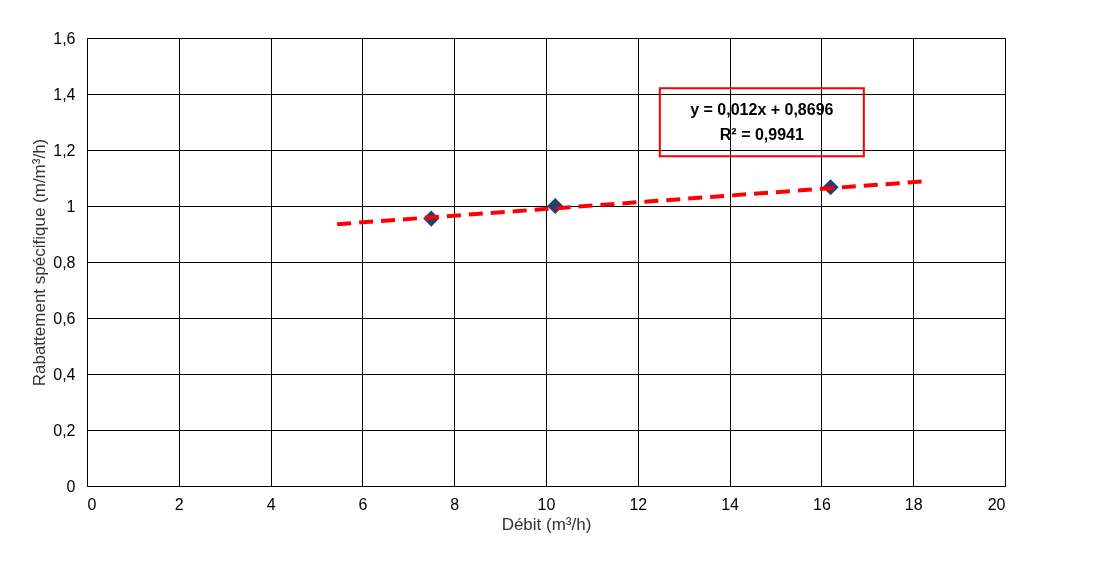 The image size is (1096, 585). What do you see at coordinates (71, 486) in the screenshot?
I see `y-tick-label: 0` at bounding box center [71, 486].